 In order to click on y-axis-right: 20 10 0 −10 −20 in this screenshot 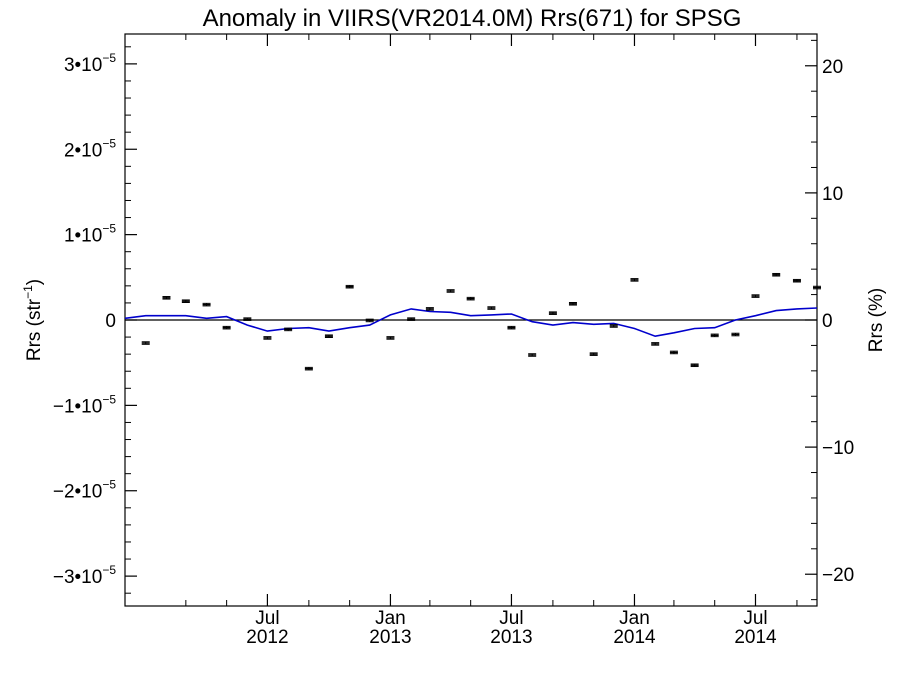, I will do `click(829, 320)`.